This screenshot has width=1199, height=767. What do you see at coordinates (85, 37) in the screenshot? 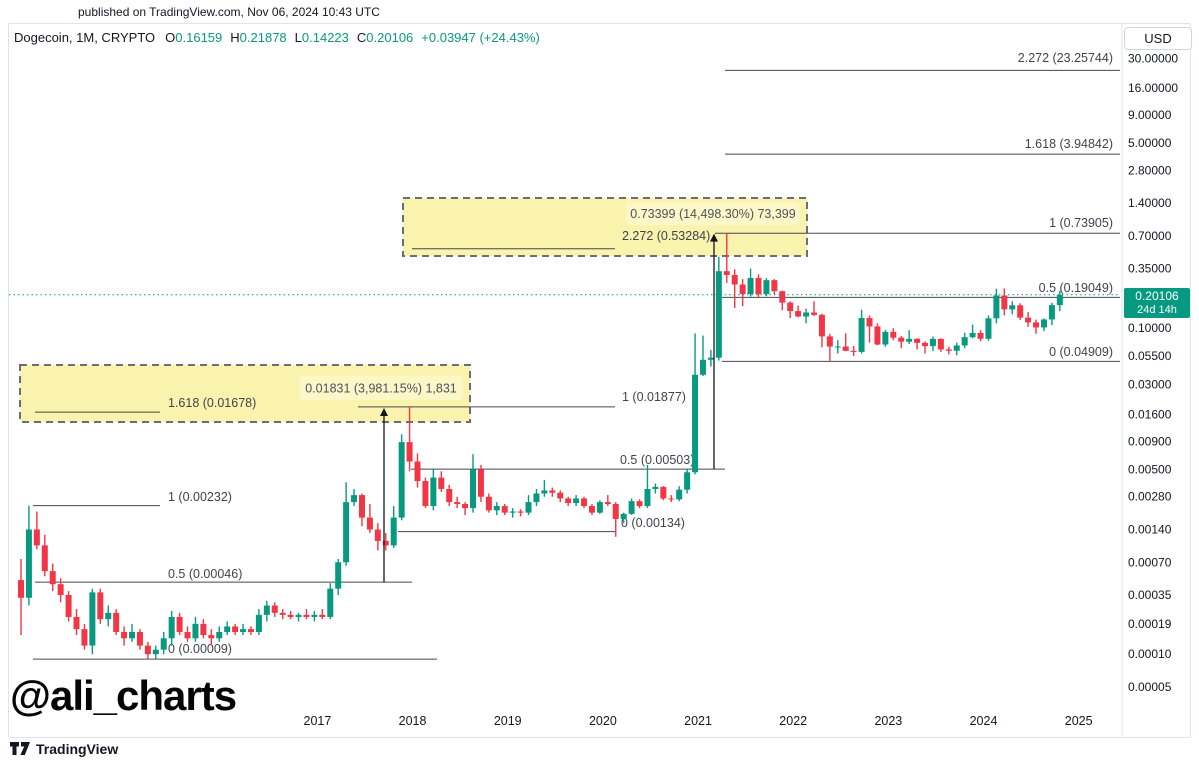
I see `symbol-title: Dogecoin, 1M, CRYPTO` at bounding box center [85, 37].